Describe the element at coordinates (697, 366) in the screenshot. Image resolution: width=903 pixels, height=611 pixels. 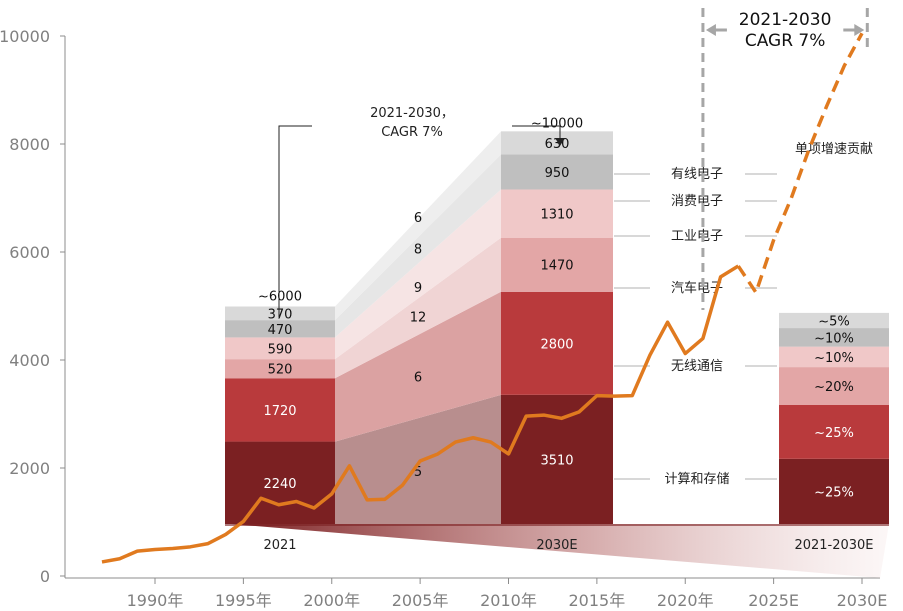
I see `series-name-label: 无线通信` at that location.